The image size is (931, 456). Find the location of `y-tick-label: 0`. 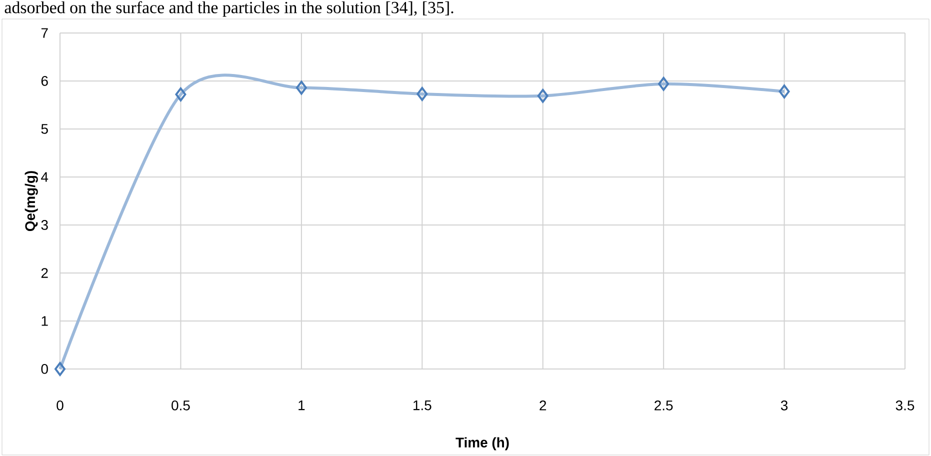

y-tick-label: 0 is located at coordinates (44, 369).